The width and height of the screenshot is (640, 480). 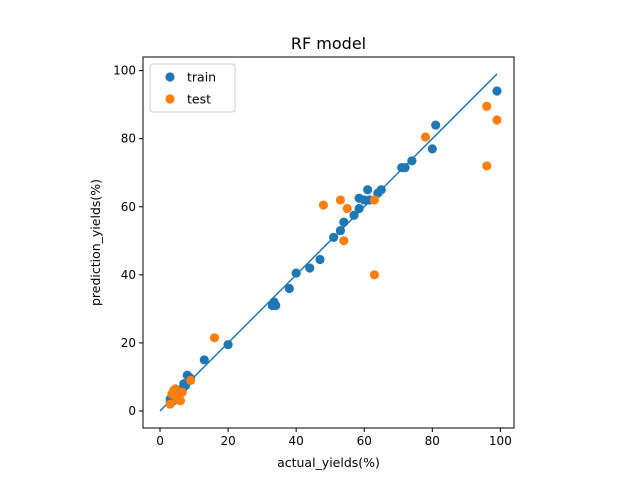 What do you see at coordinates (95, 242) in the screenshot?
I see `y-axis-label: prediction_yields(%)` at bounding box center [95, 242].